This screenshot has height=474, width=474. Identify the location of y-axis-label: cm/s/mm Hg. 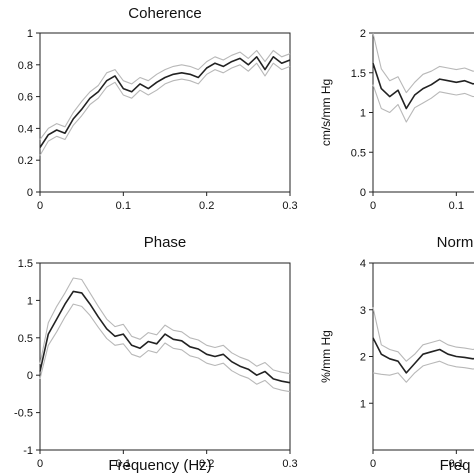
(326, 112).